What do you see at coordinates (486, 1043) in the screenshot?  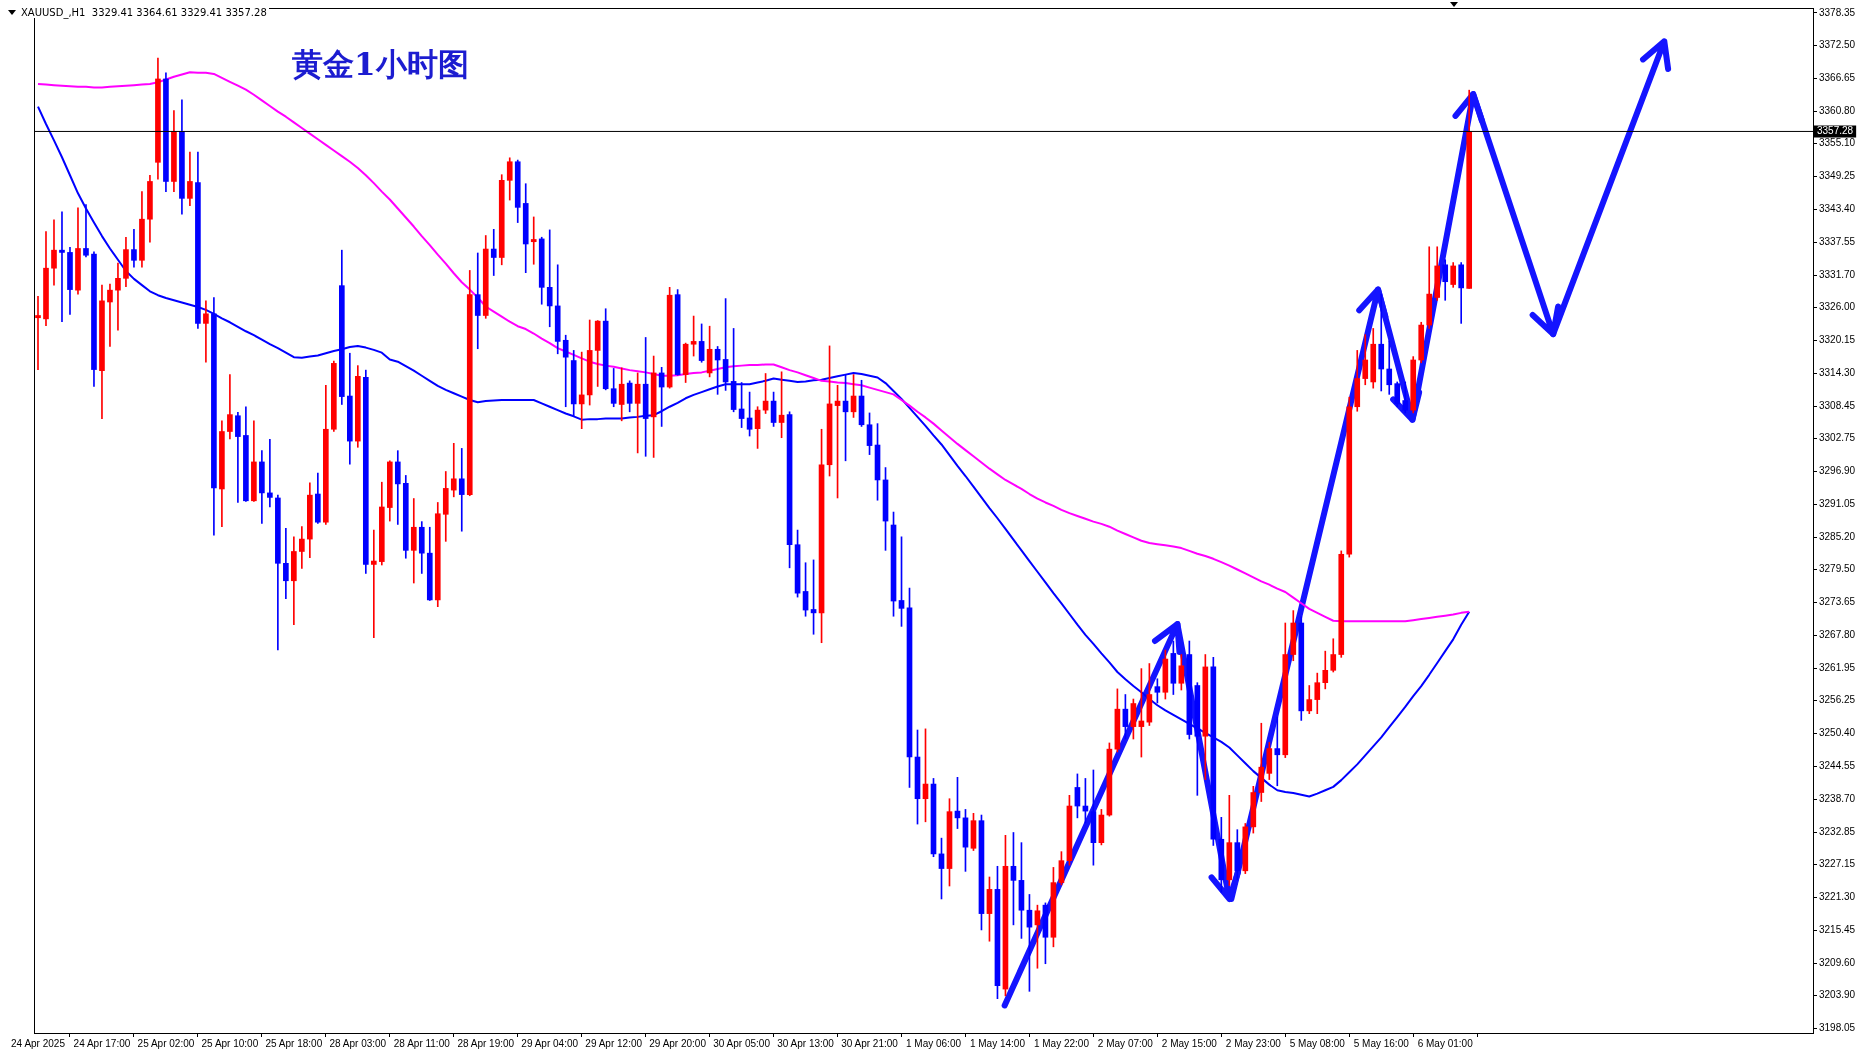 I see `x-tick-label: 28 Apr 19:00` at bounding box center [486, 1043].